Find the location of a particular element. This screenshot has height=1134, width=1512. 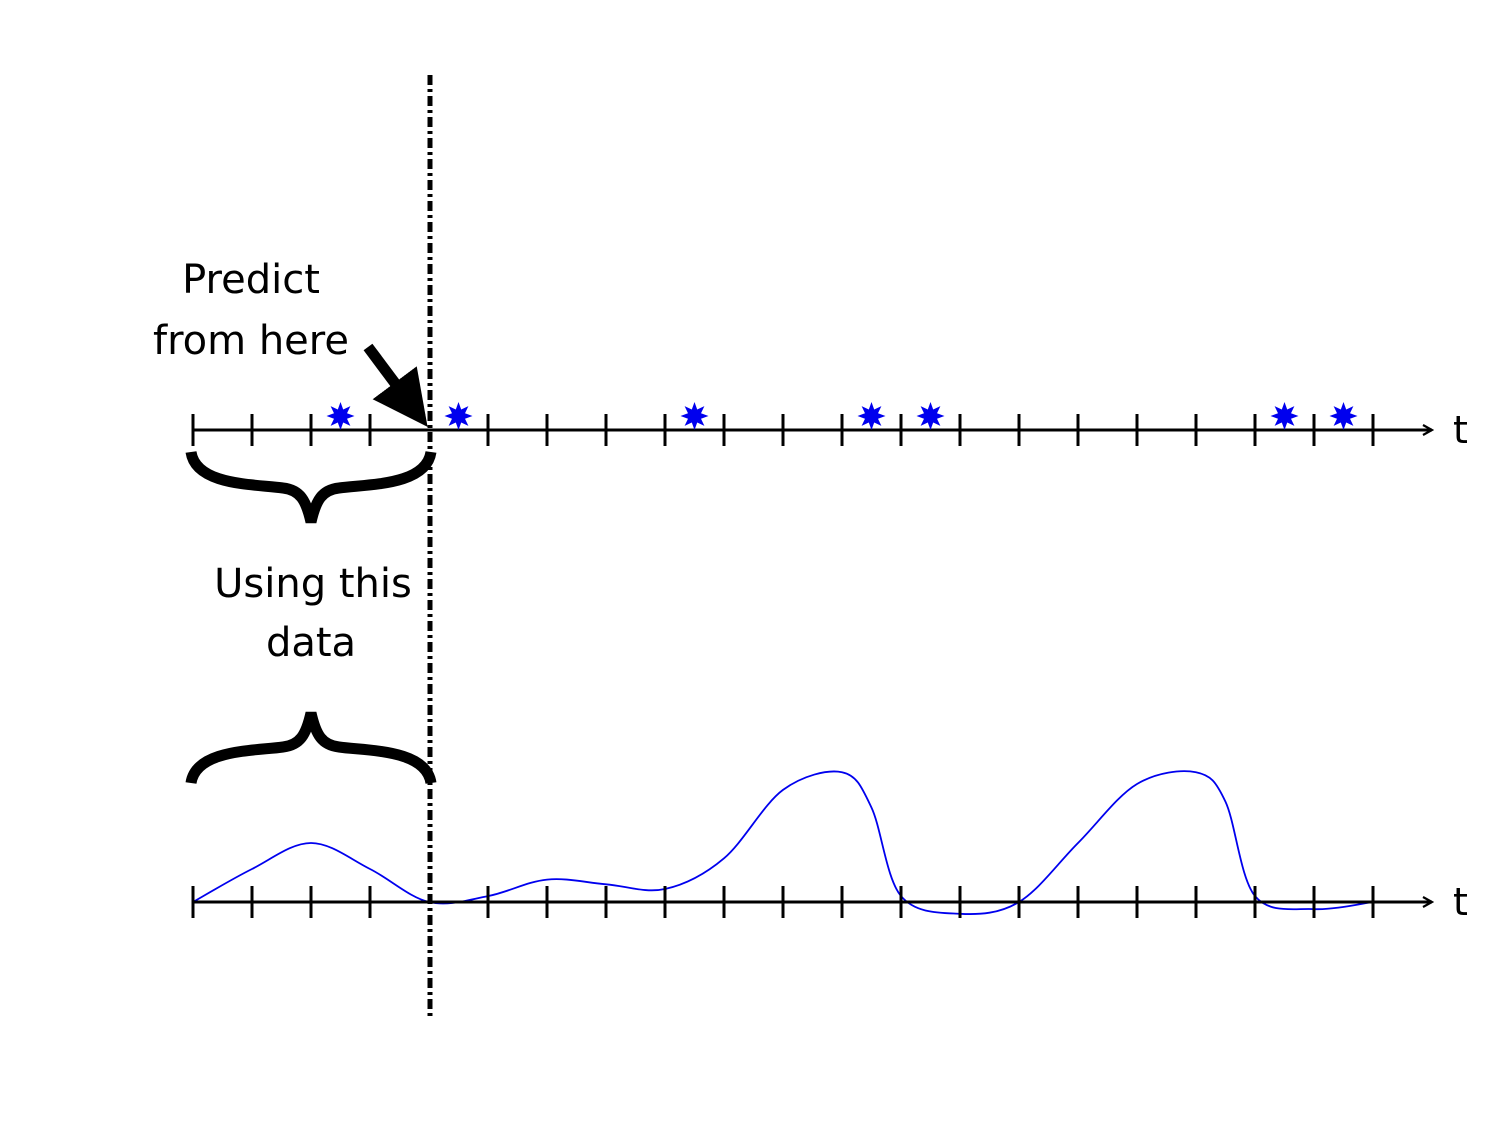

top-axis-ticks is located at coordinates (783, 430).